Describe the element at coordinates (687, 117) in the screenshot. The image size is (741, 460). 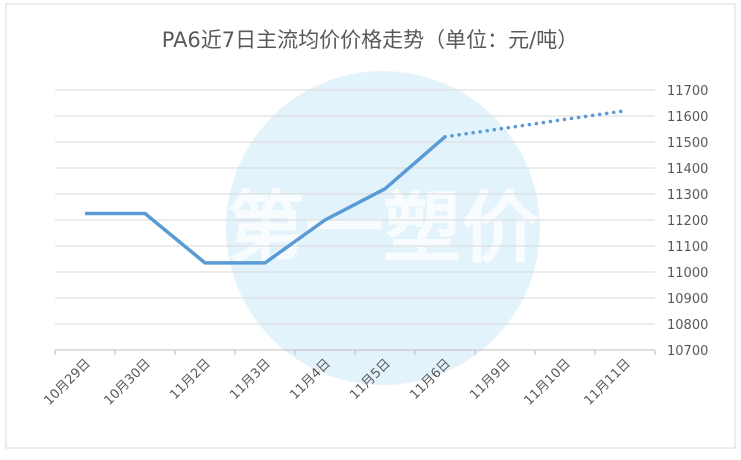
I see `y-tick-label: 11600` at that location.